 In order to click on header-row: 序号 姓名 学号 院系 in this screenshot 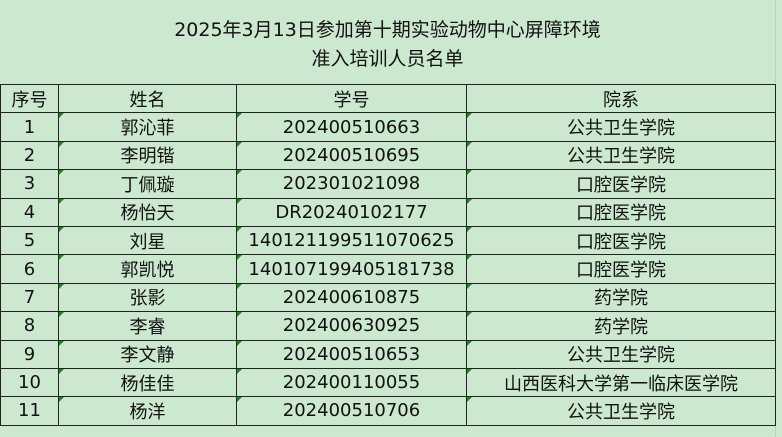, I will do `click(388, 98)`.